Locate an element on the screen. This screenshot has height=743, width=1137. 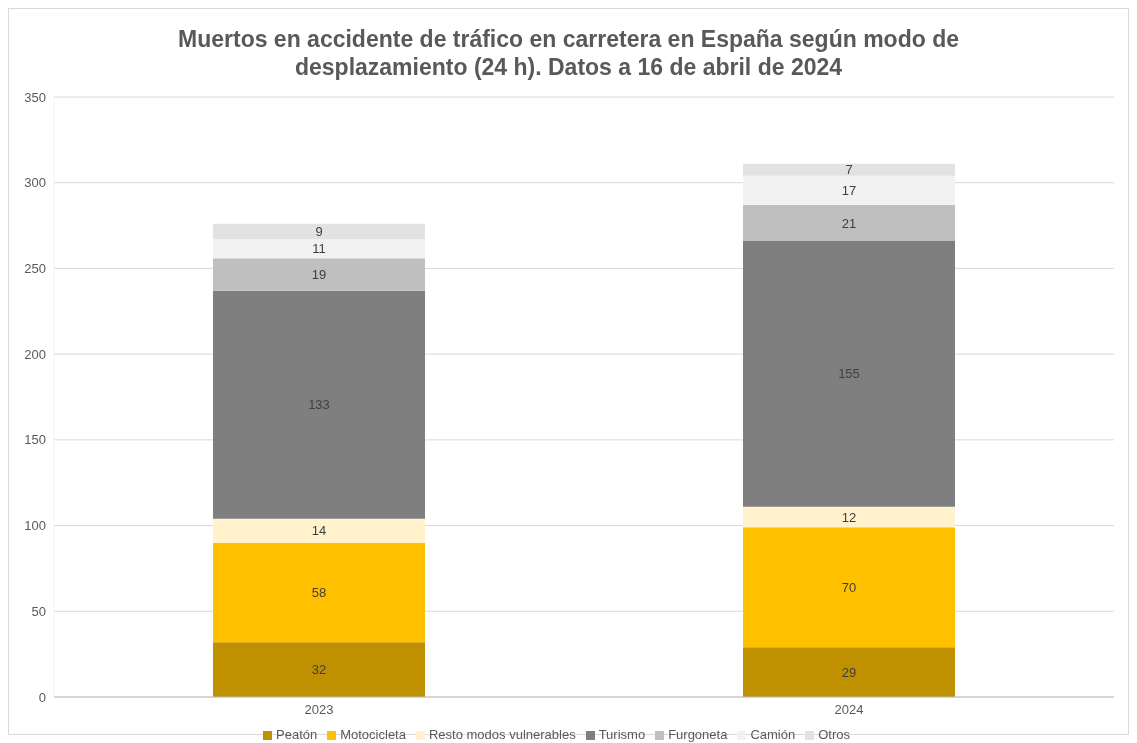
data-label: 133 is located at coordinates (319, 405).